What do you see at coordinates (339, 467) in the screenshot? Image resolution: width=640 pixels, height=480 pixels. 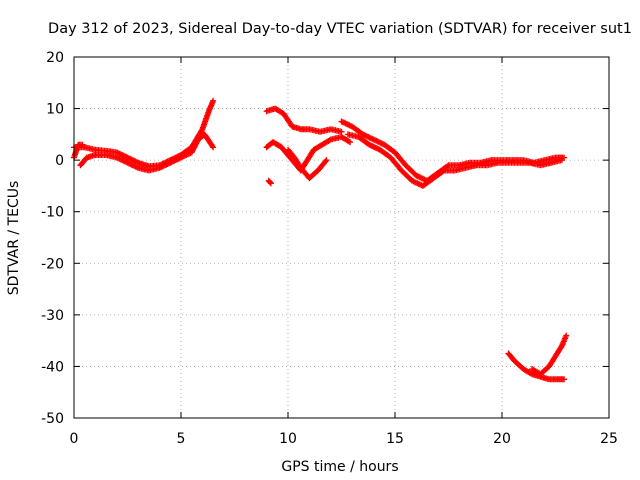 I see `x-axis-label: GPS time / hours` at bounding box center [339, 467].